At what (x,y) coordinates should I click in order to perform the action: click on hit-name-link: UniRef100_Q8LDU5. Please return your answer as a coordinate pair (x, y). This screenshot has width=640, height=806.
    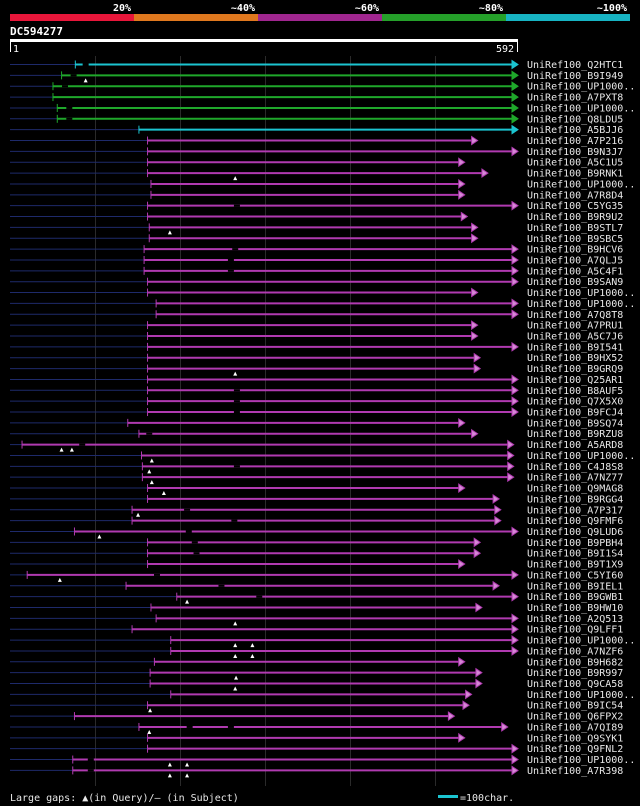
    Looking at the image, I should click on (575, 119).